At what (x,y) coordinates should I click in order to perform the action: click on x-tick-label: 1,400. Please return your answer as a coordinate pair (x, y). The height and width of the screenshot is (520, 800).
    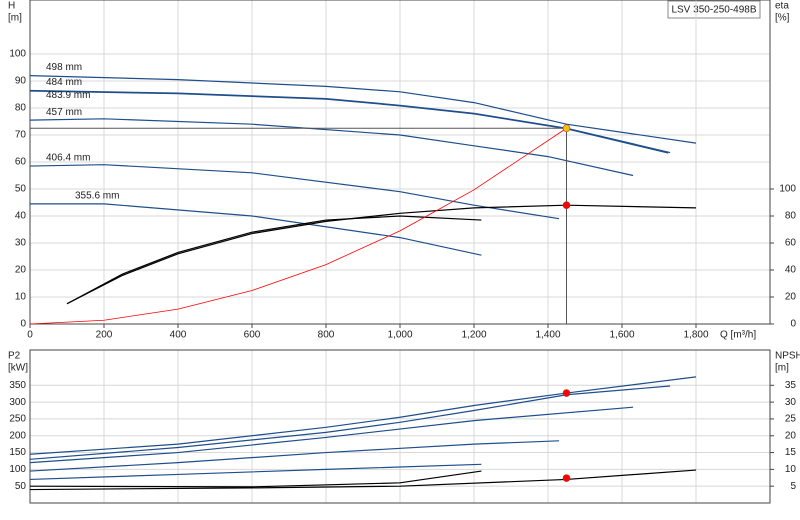
    Looking at the image, I should click on (547, 335).